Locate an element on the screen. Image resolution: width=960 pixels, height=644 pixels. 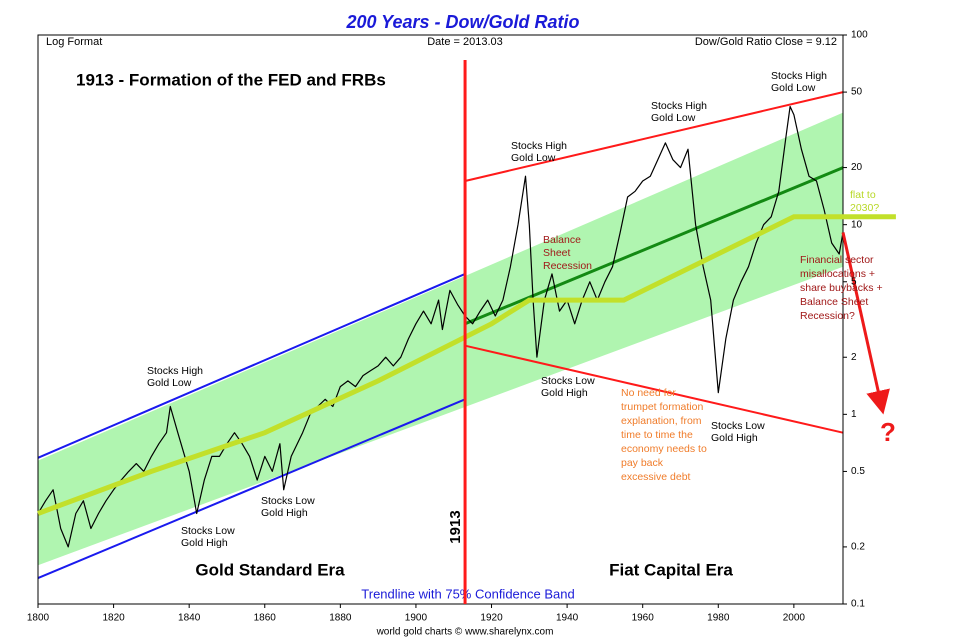
divider-label: 1913 is located at coordinates (455, 526).